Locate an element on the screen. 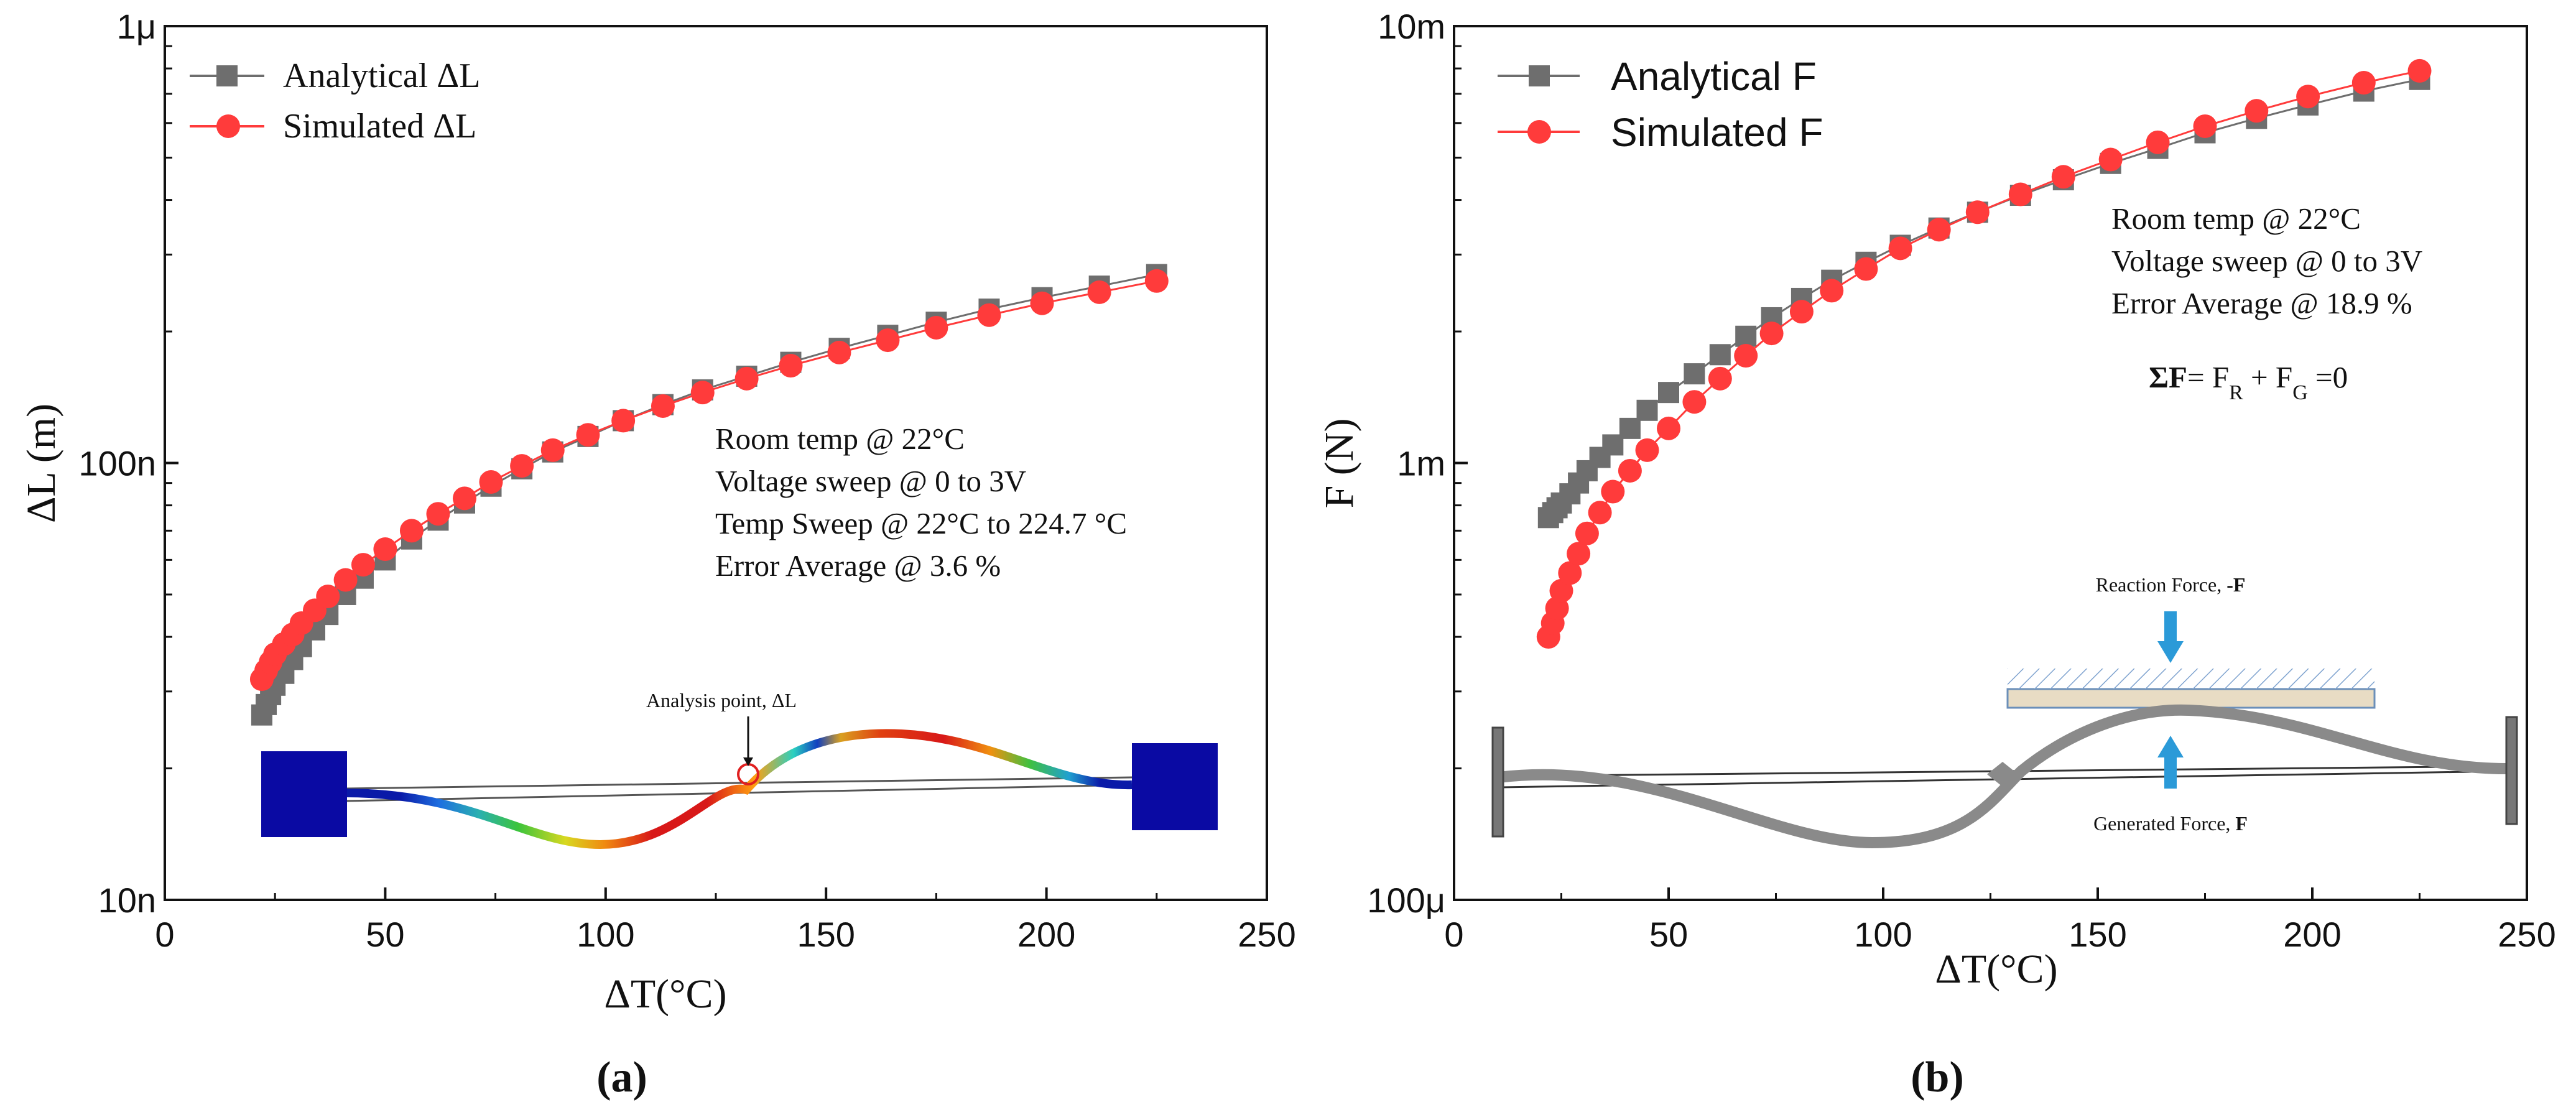 This screenshot has height=1102, width=2576. legend-b: Analytical F Simulated F is located at coordinates (1660, 104).